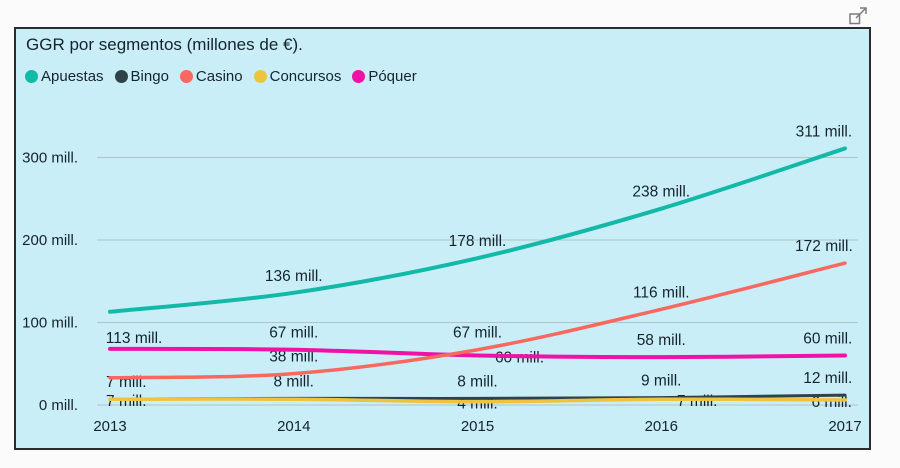  I want to click on focus-icon-arrow, so click(861, 13).